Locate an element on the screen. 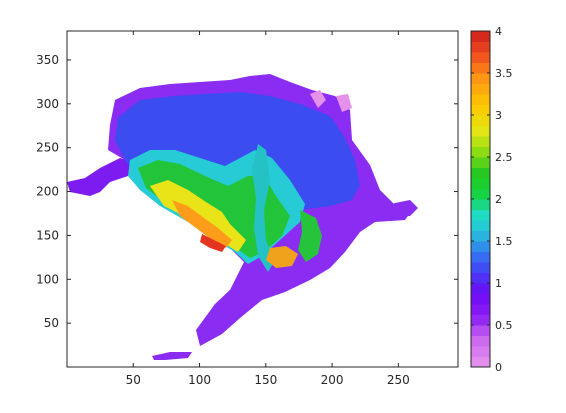 This screenshot has width=566, height=413. colorbar is located at coordinates (480, 199).